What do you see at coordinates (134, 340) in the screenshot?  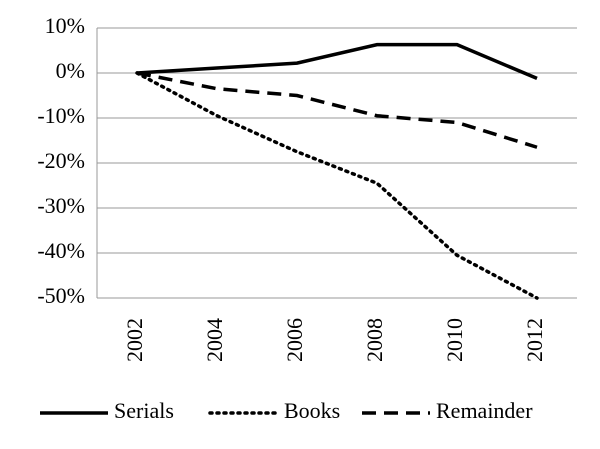 I see `x-tick-label: 2002` at bounding box center [134, 340].